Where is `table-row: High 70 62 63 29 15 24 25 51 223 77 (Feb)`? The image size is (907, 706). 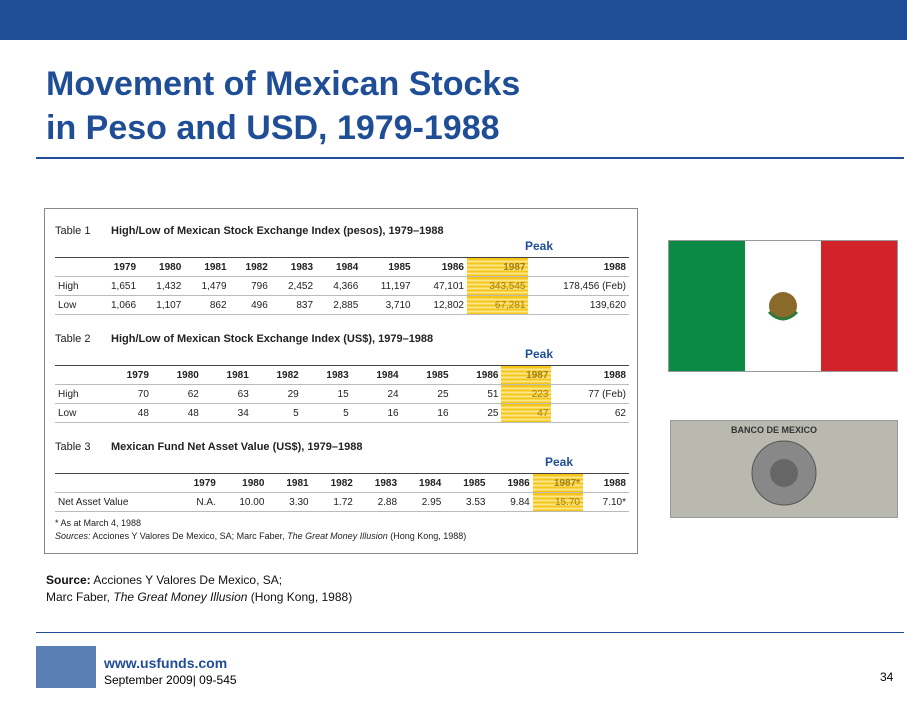
table-row: High 70 62 63 29 15 24 25 51 223 77 (Feb) is located at coordinates (342, 394).